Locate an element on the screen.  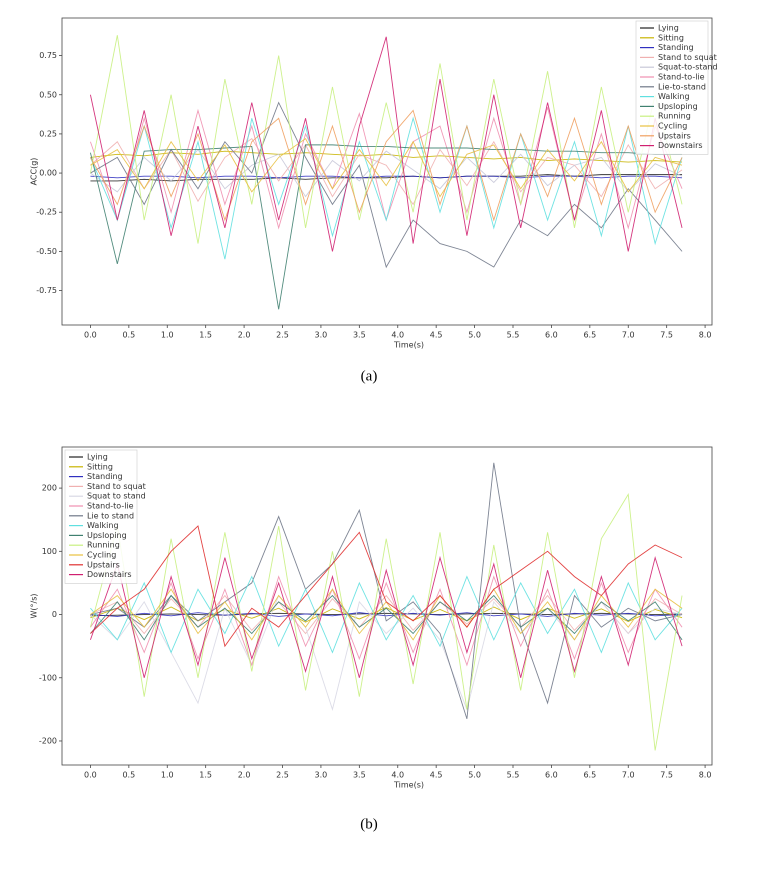
y-tick-label: 100 is located at coordinates (49, 551).